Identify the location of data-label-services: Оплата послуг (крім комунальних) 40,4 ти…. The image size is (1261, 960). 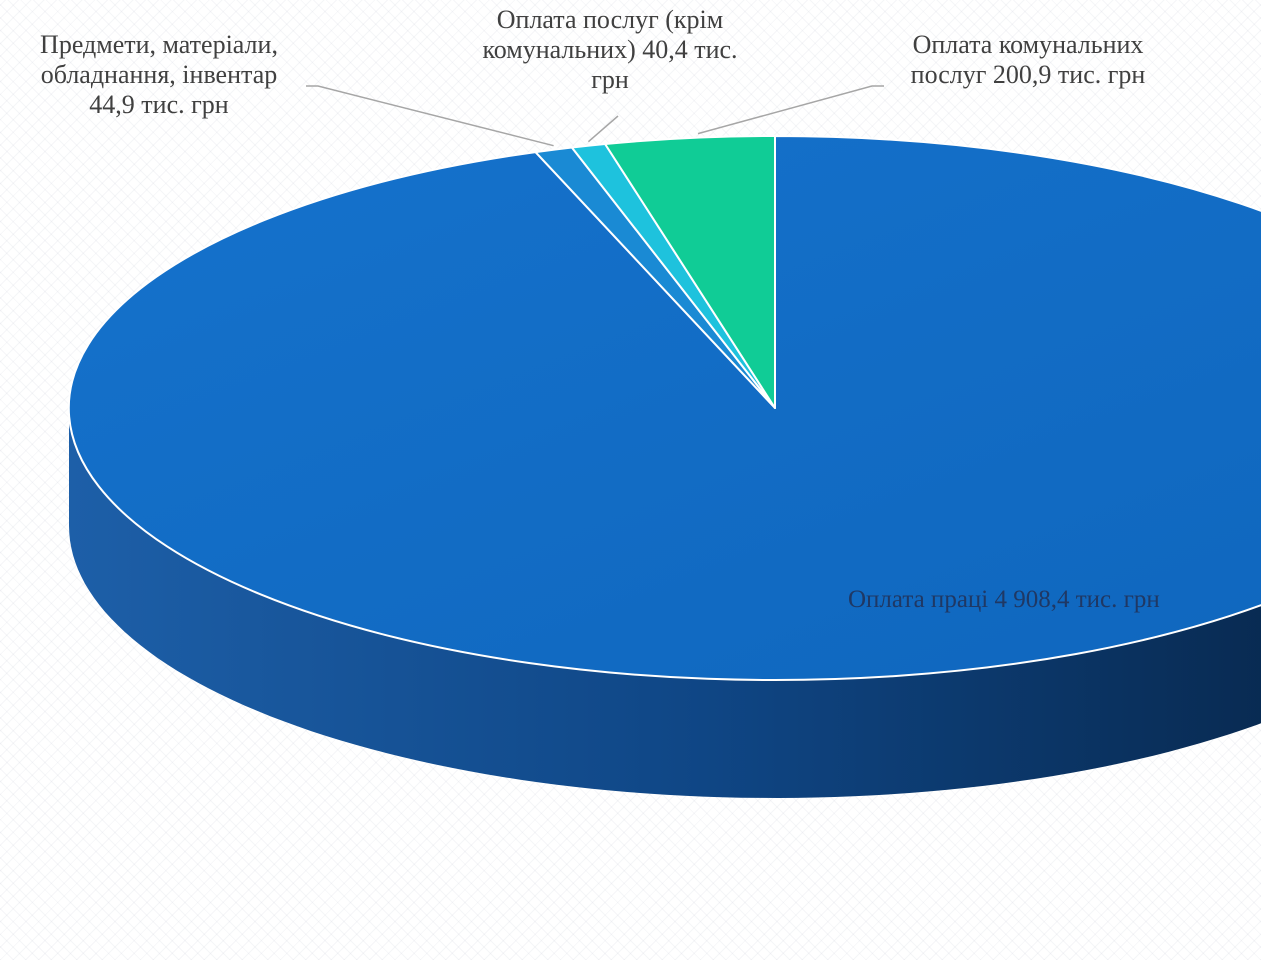
(610, 49).